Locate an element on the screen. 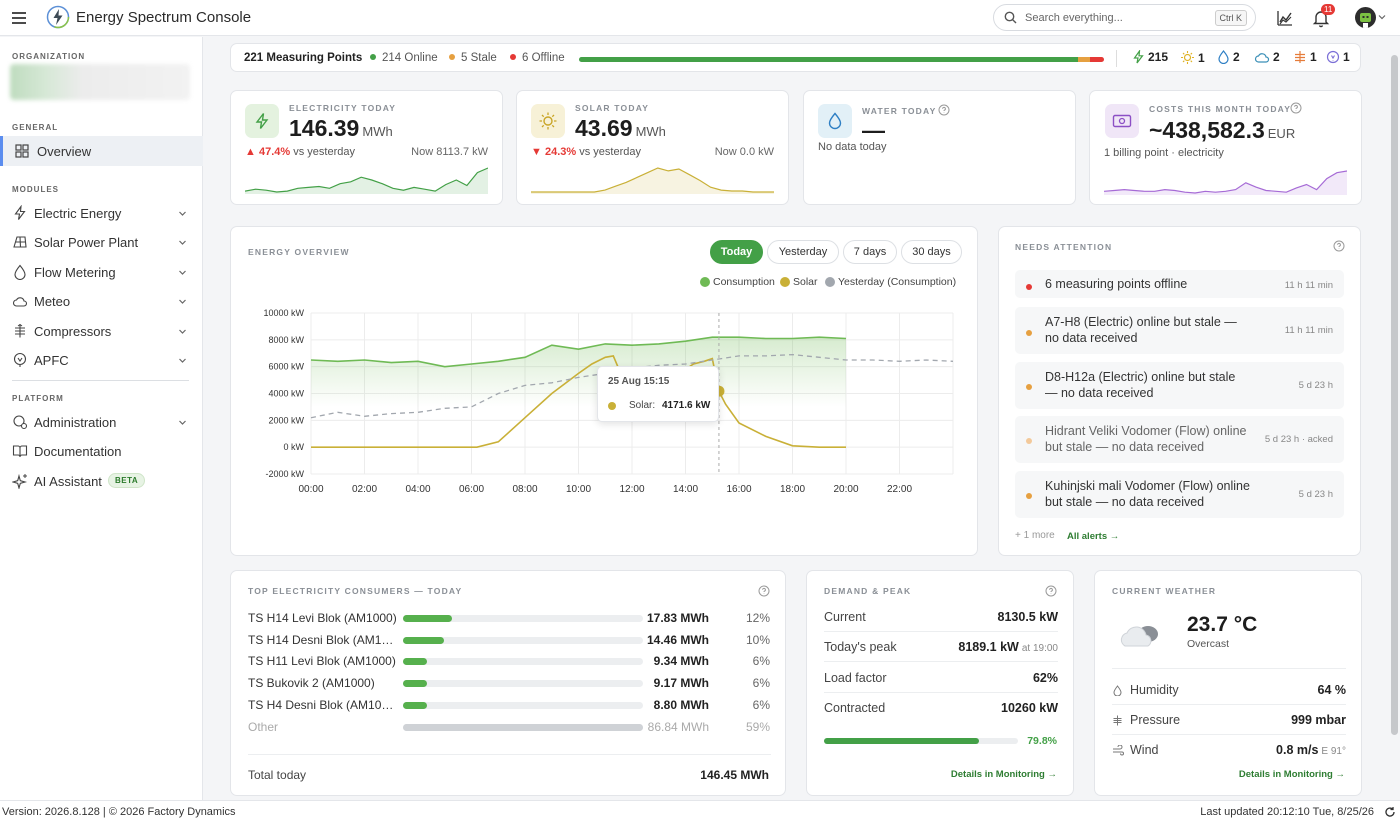  sidebar-item-flow-metering: Flow Metering is located at coordinates (101, 272).